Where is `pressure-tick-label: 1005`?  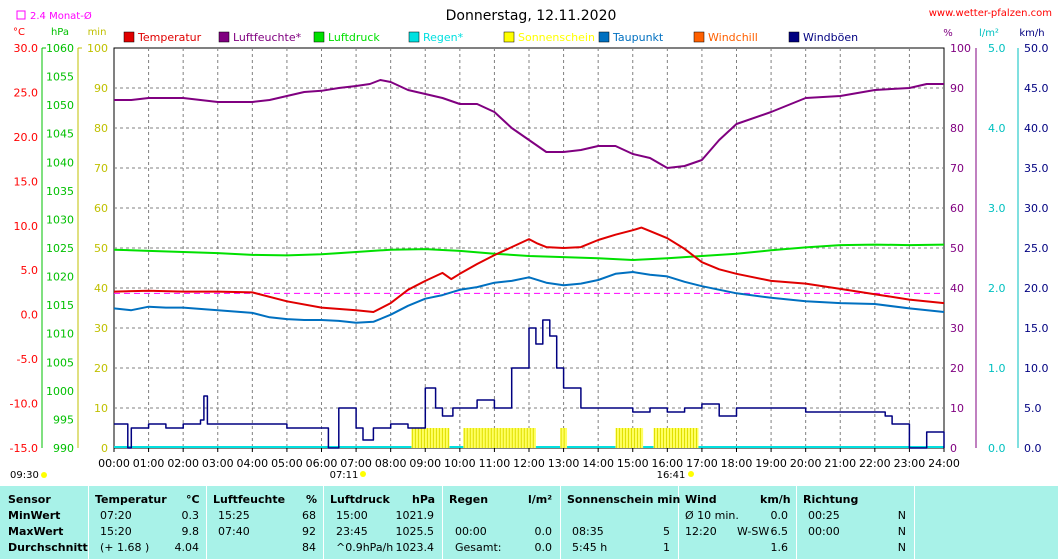
pressure-tick-label: 1005 is located at coordinates (60, 362).